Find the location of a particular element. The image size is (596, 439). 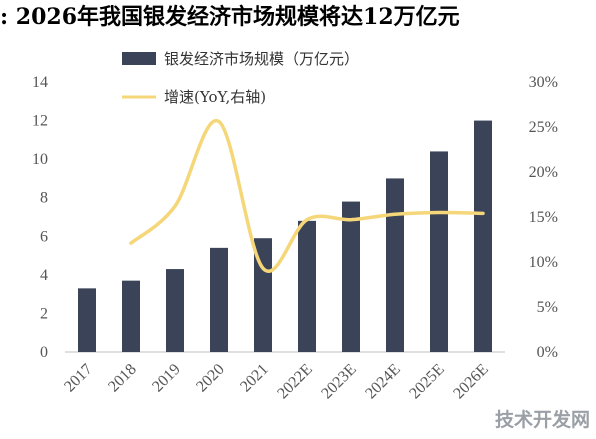

y-right-tick-5%: 5% is located at coordinates (547, 307).